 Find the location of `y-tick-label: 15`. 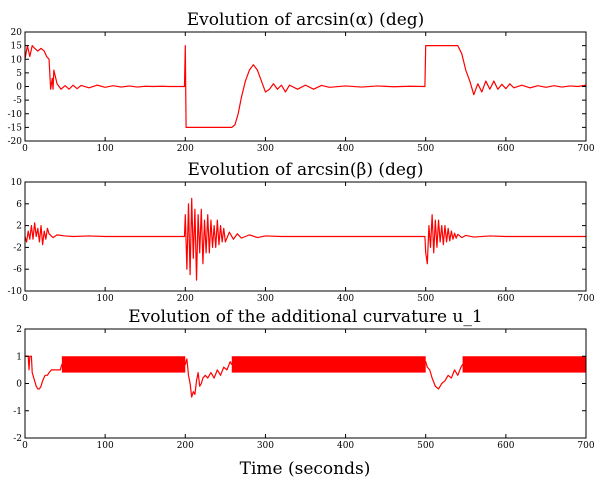

y-tick-label: 15 is located at coordinates (17, 47).